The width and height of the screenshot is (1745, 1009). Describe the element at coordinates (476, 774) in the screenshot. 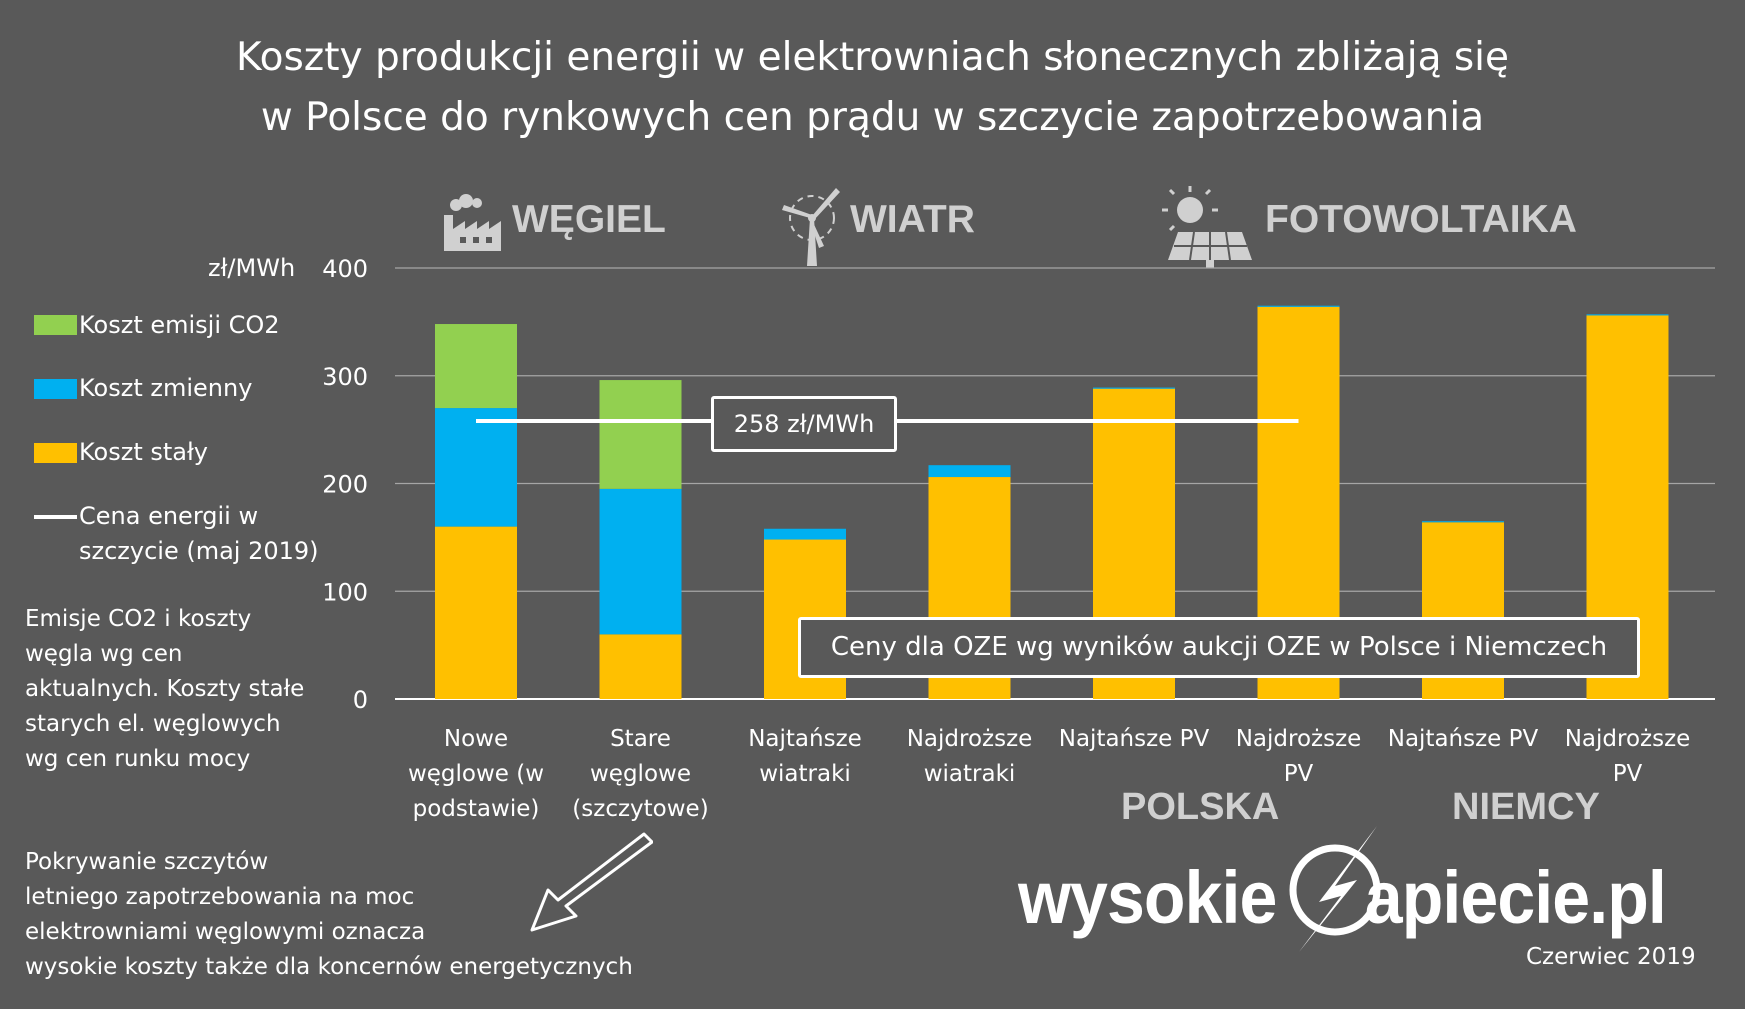

I see `x-tick-label: węglowe (w` at that location.